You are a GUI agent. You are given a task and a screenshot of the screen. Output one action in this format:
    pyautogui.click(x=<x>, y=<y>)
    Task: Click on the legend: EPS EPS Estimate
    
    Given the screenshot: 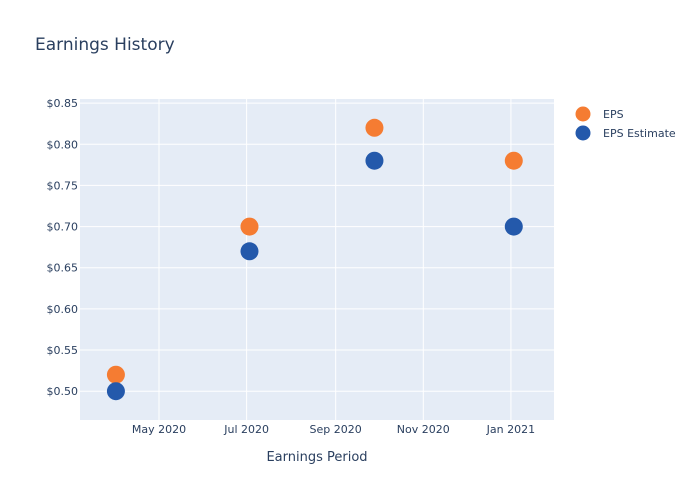 What is the action you would take?
    pyautogui.click(x=625, y=123)
    